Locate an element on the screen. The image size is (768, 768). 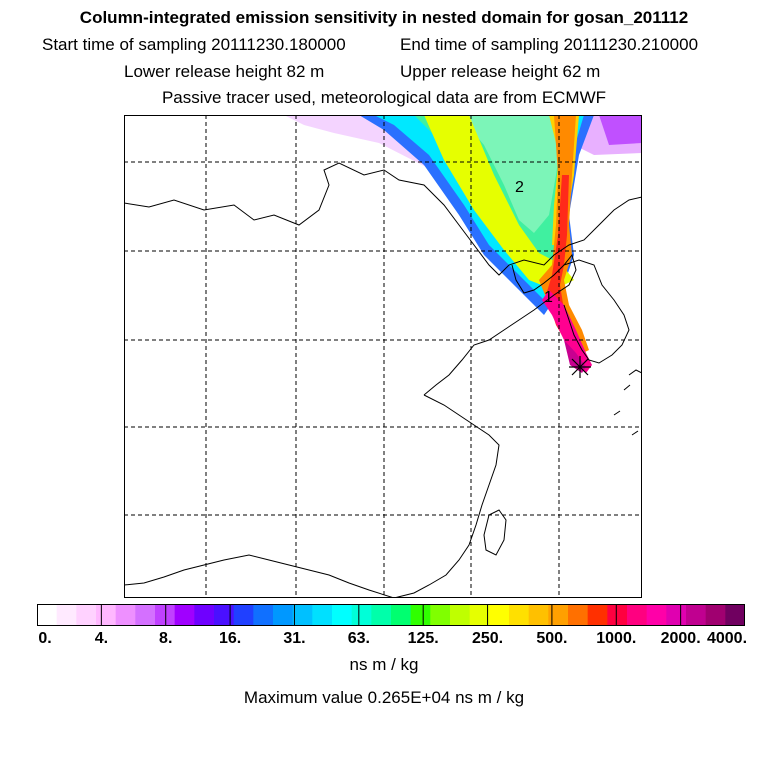
colorbar-tick-label: 16. is located at coordinates (230, 638).